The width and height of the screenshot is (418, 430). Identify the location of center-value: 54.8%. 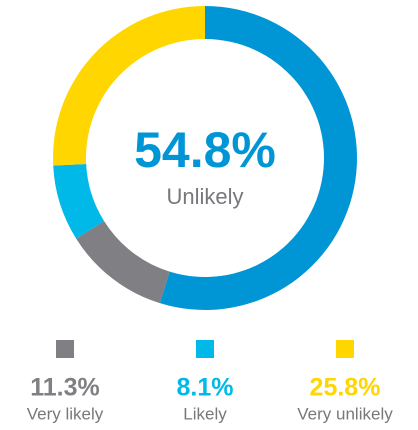
(205, 150).